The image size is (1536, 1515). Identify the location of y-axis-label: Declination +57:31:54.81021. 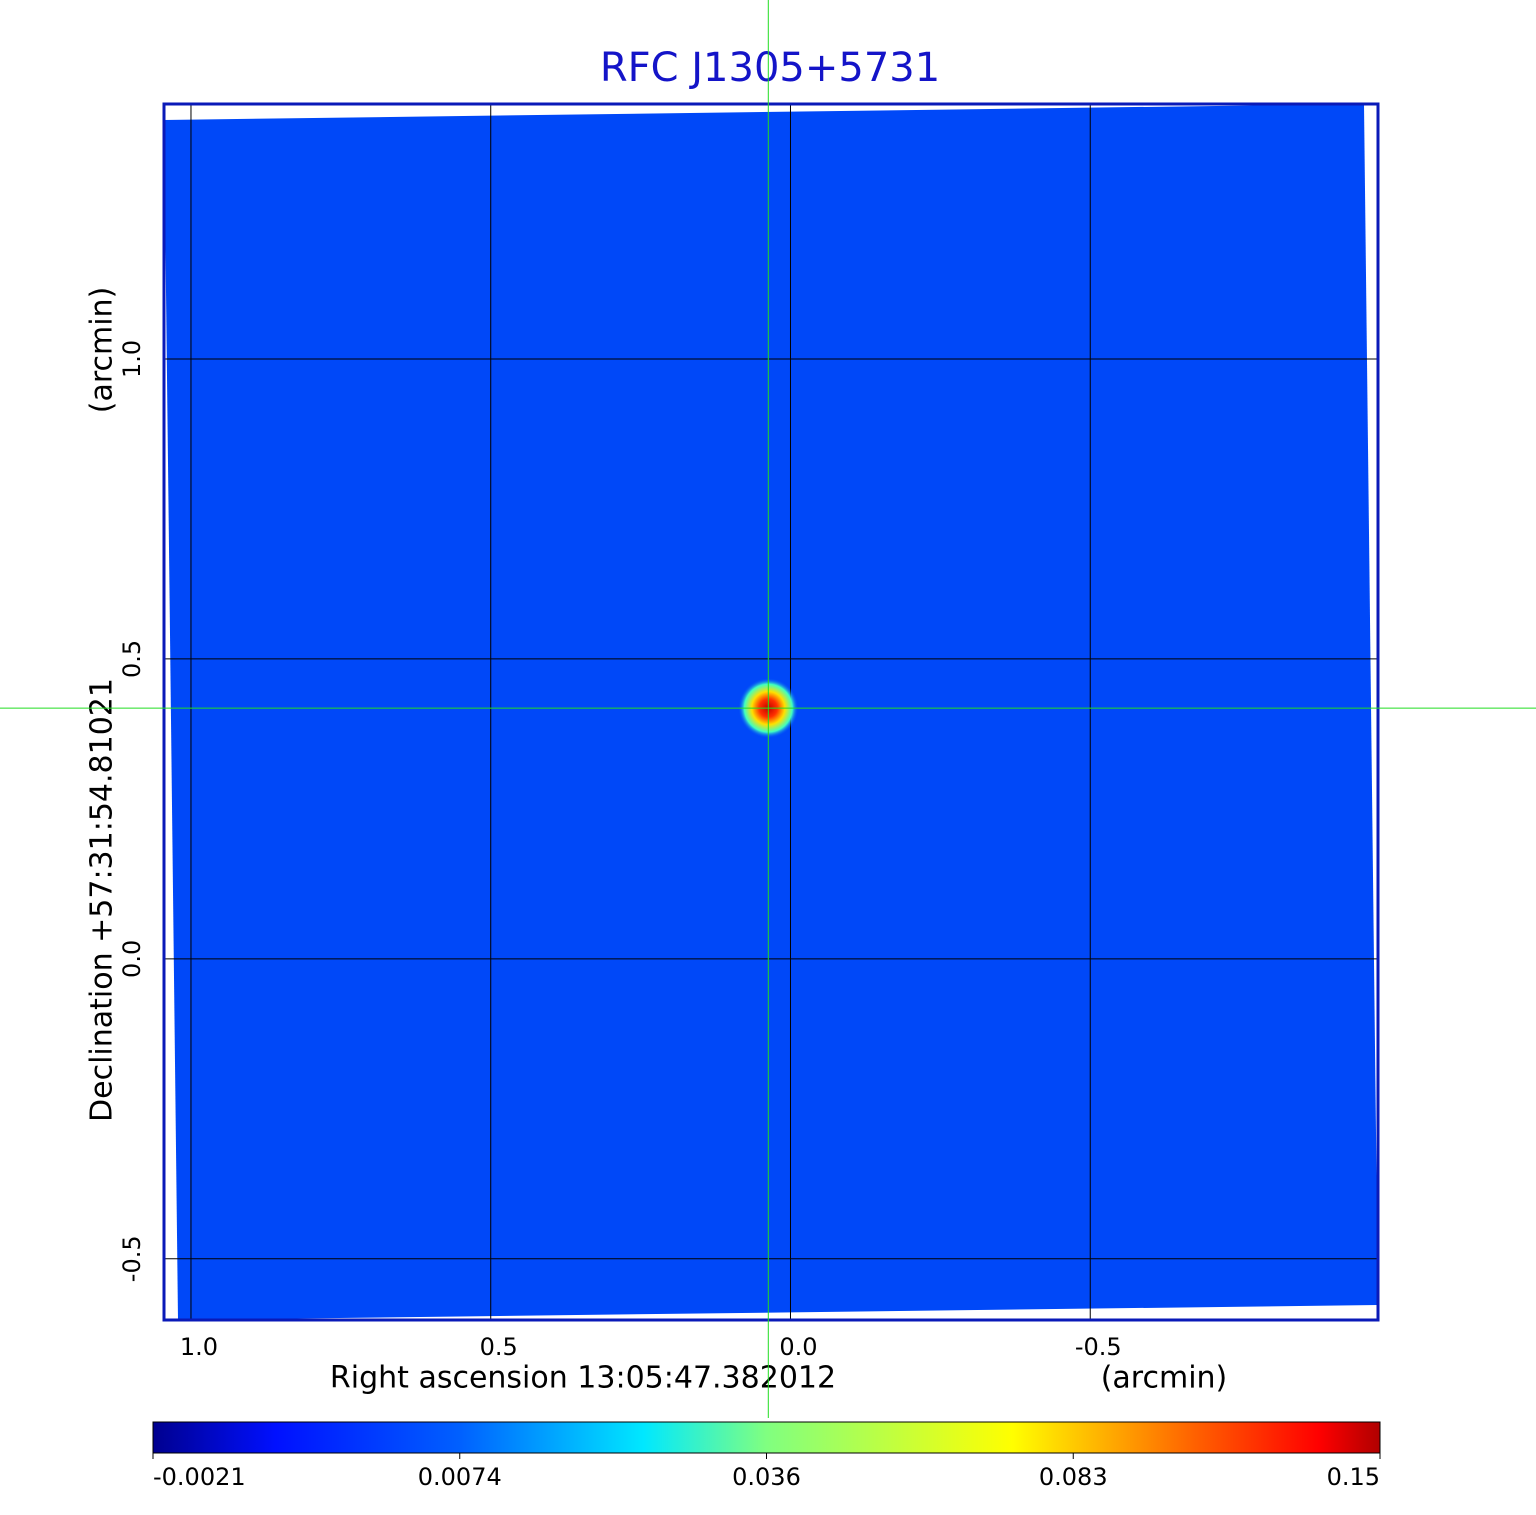
(102, 900).